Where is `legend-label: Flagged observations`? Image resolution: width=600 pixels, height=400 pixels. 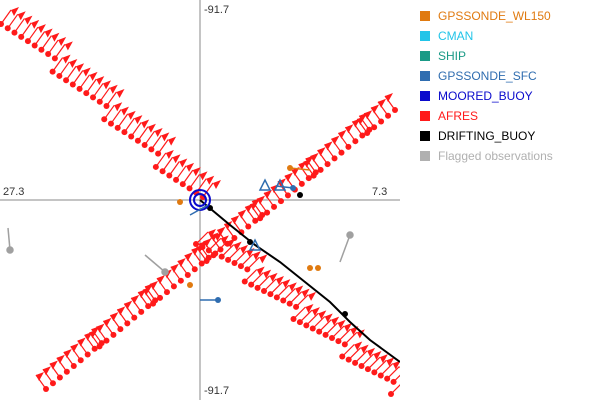
legend-label: Flagged observations is located at coordinates (495, 156).